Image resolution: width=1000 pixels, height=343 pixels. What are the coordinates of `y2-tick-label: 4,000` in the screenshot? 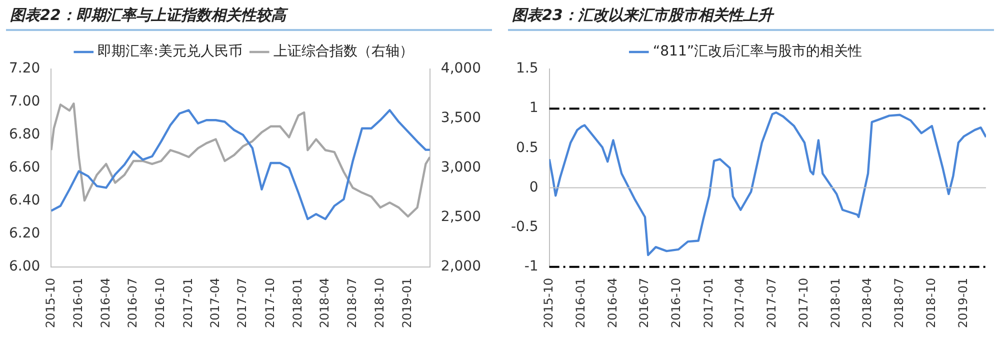 It's located at (461, 68).